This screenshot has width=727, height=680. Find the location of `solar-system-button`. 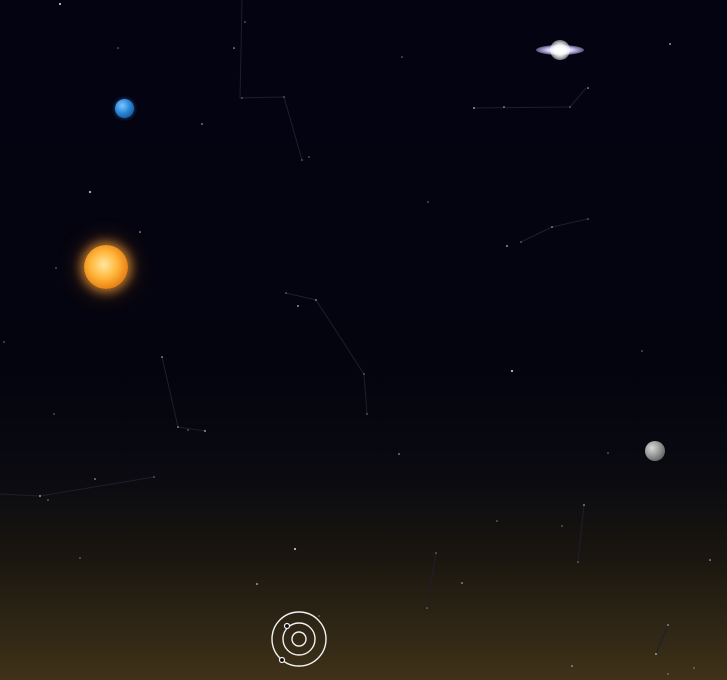

solar-system-button is located at coordinates (299, 639).